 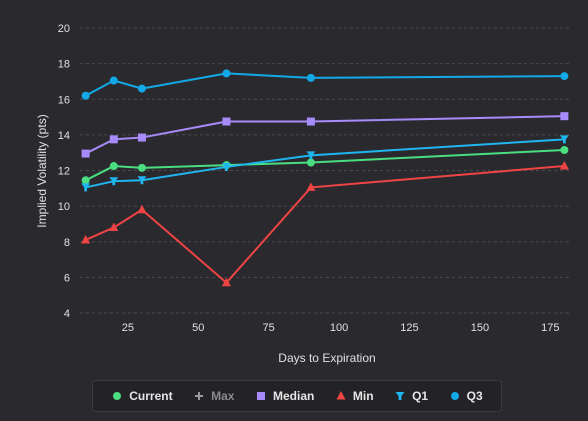 What do you see at coordinates (411, 396) in the screenshot?
I see `legend-item-q1: Q1` at bounding box center [411, 396].